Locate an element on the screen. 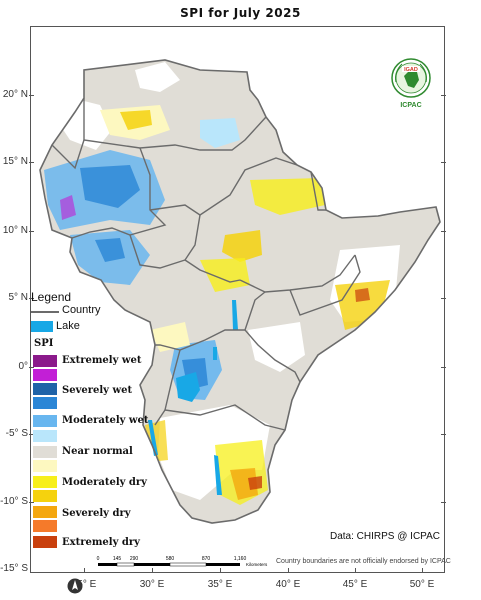  legend-title: Legend is located at coordinates (51, 297).